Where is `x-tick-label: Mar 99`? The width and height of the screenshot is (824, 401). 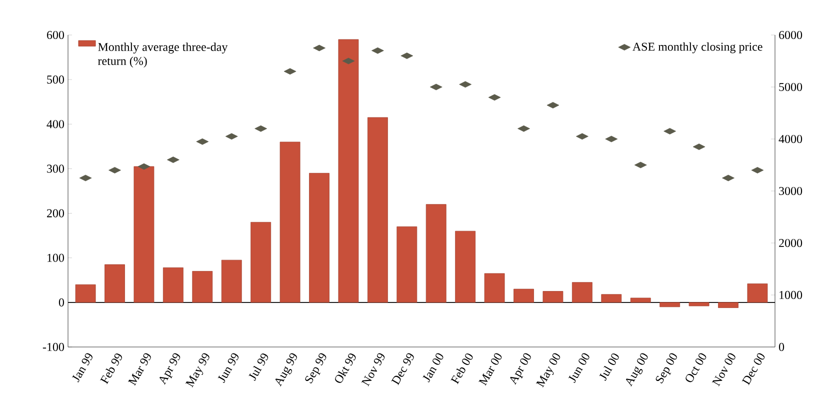 x-tick-label: Mar 99 is located at coordinates (139, 369).